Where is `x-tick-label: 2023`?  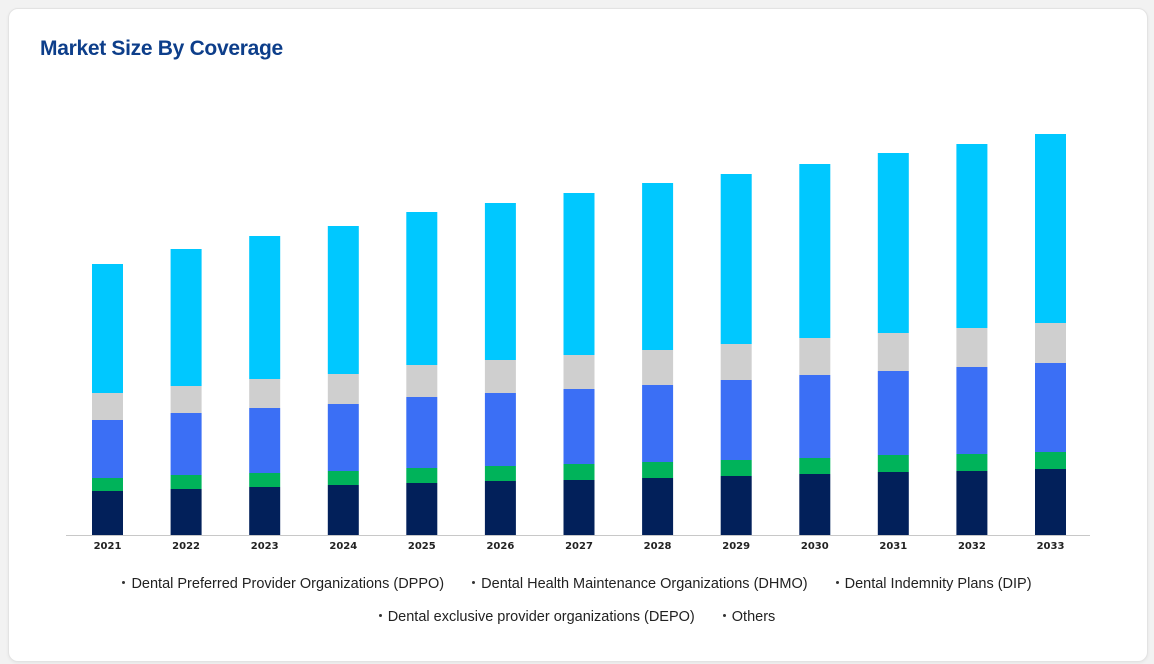 x-tick-label: 2023 is located at coordinates (265, 546).